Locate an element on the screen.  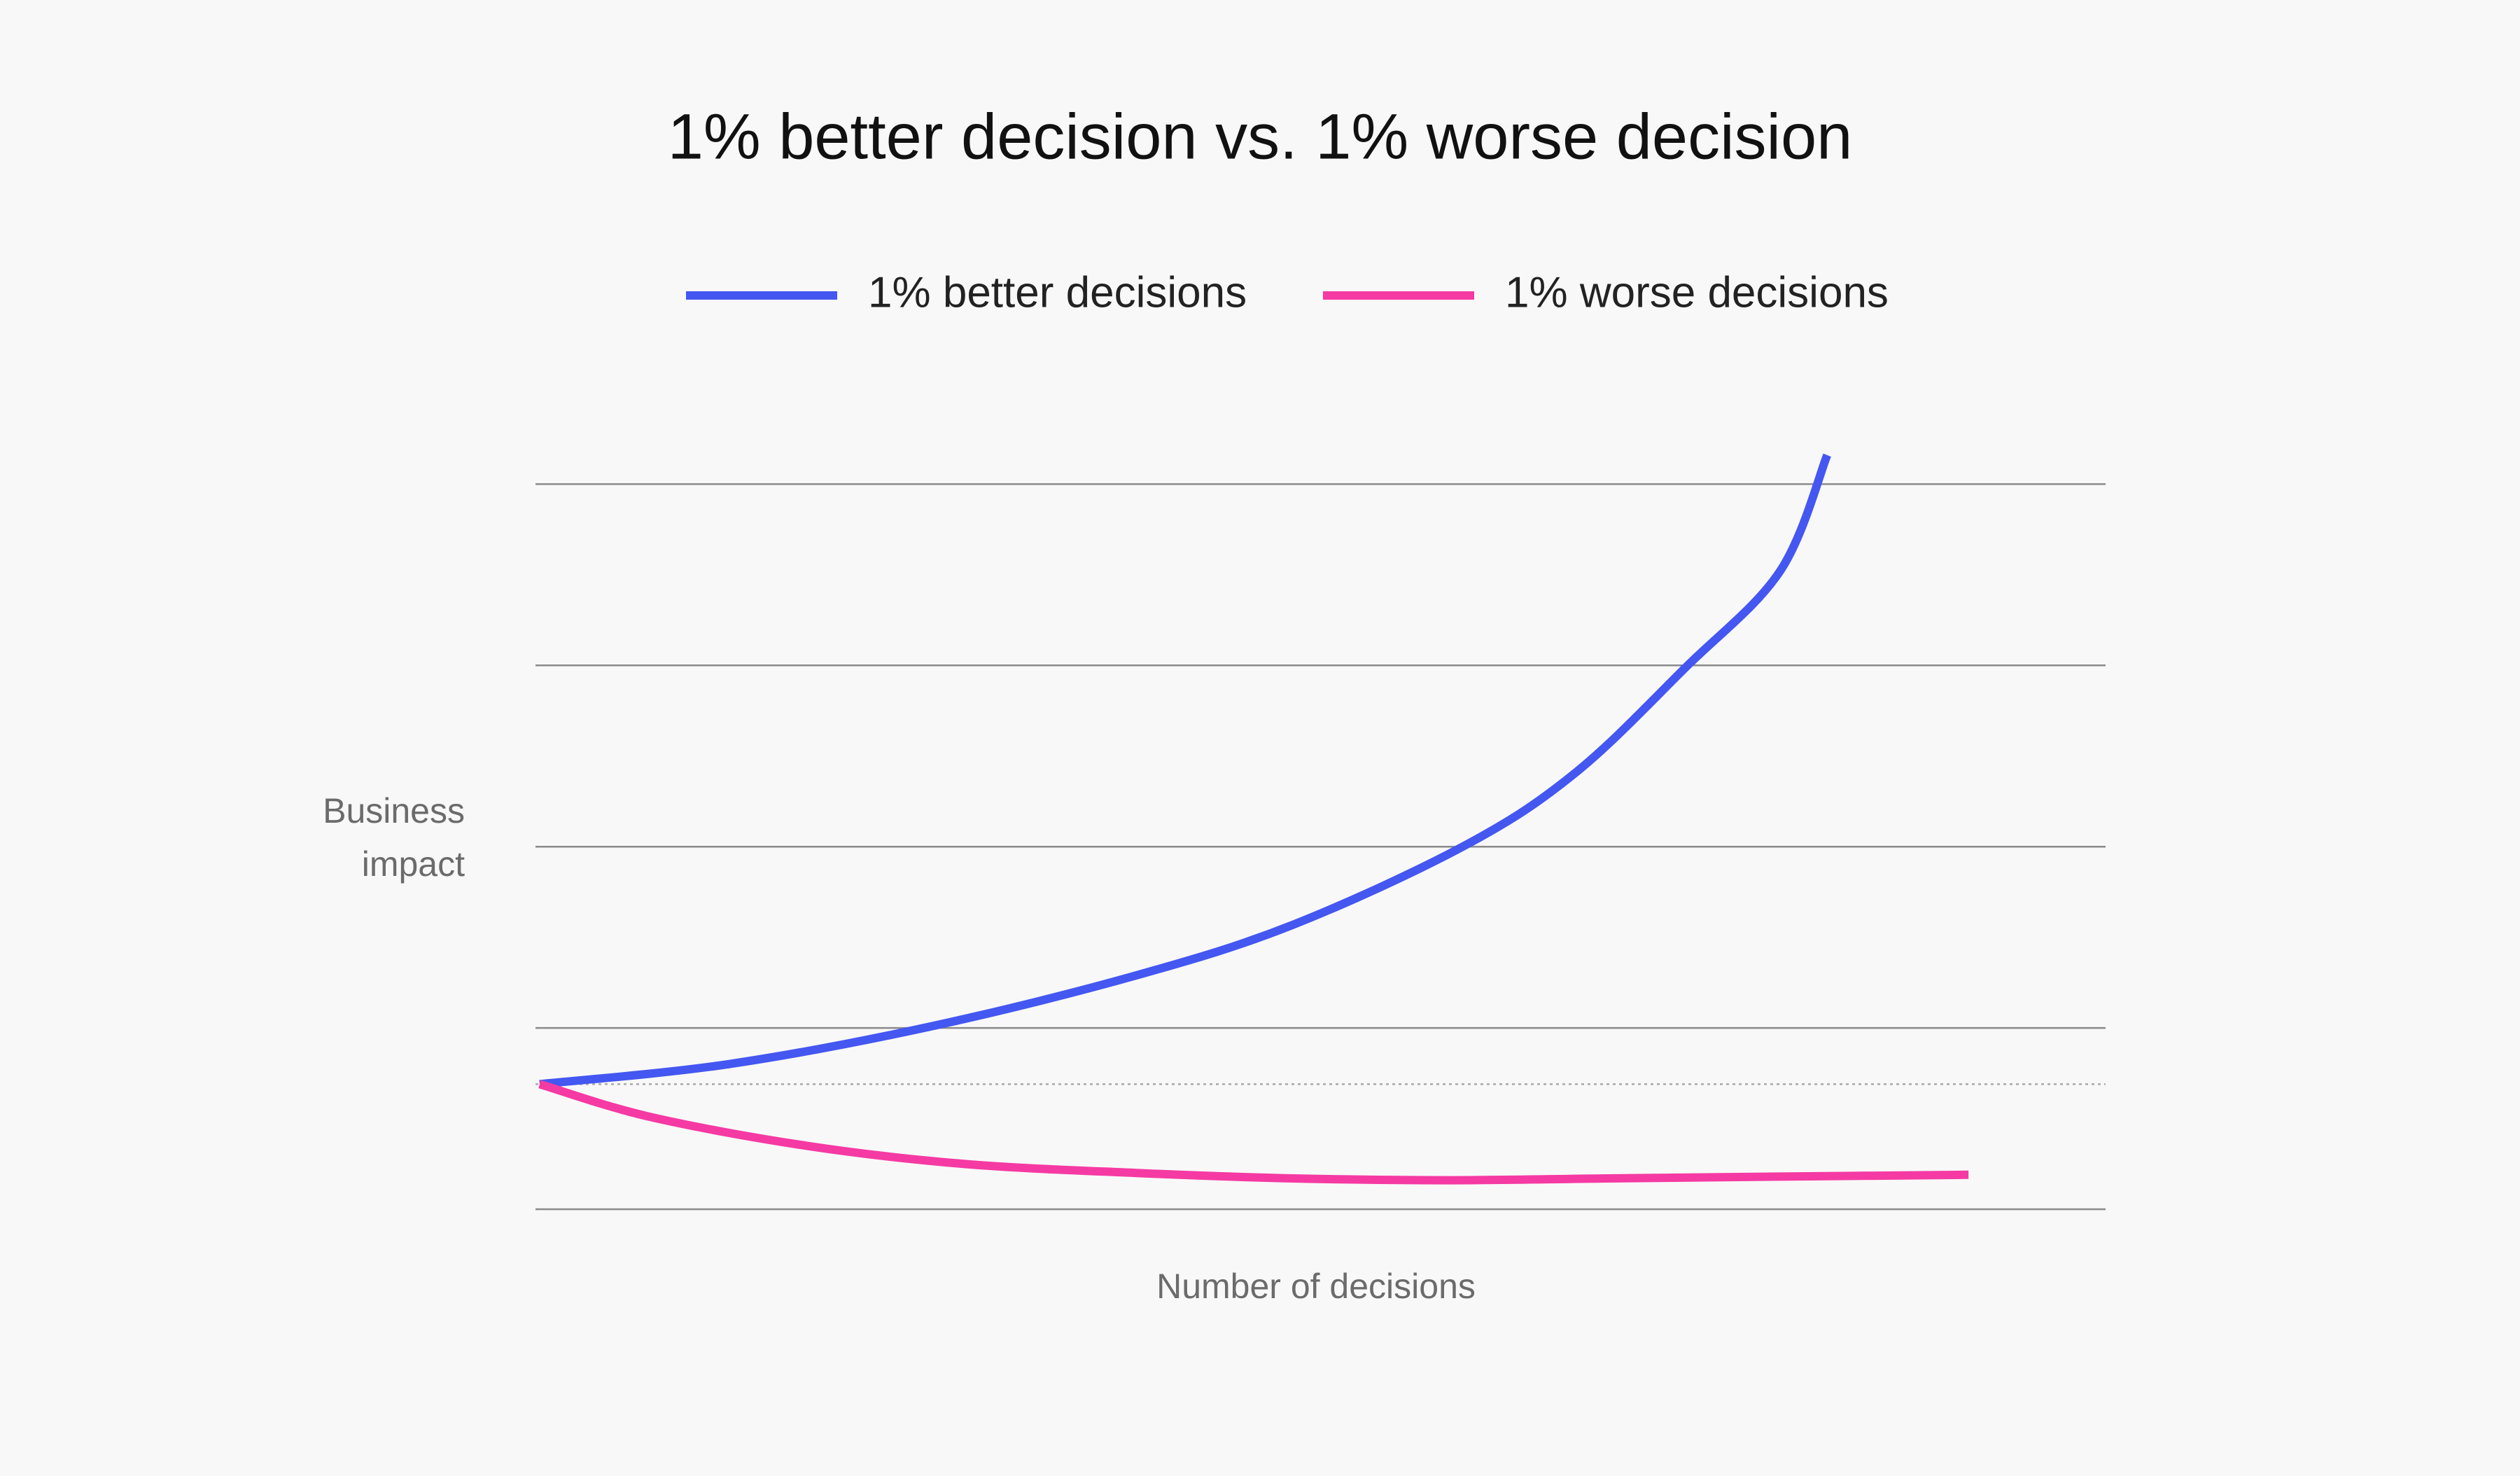
legend-label: 1% better decisions is located at coordinates (1057, 292).